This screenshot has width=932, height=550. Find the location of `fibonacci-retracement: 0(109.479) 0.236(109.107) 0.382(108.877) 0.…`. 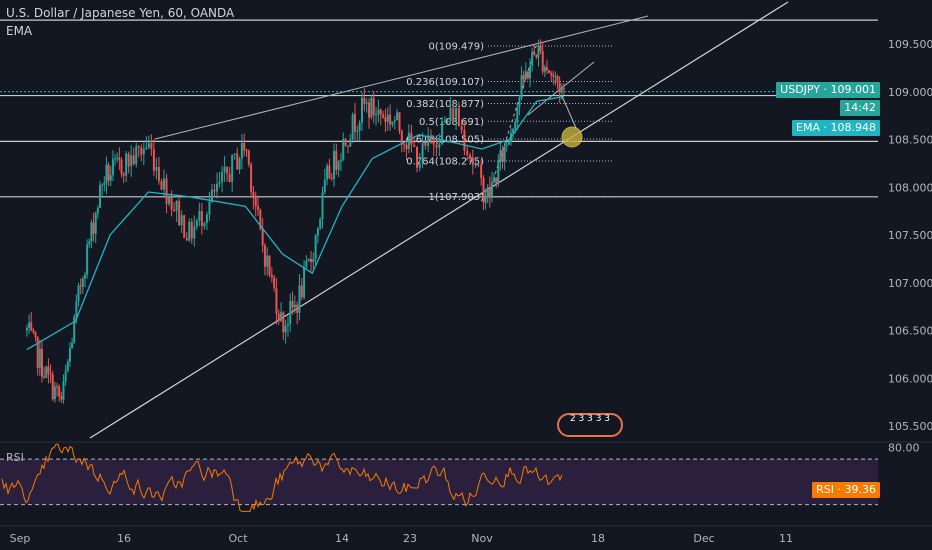

fibonacci-retracement: 0(109.479) 0.236(109.107) 0.382(108.877) 0.… is located at coordinates (510, 122).